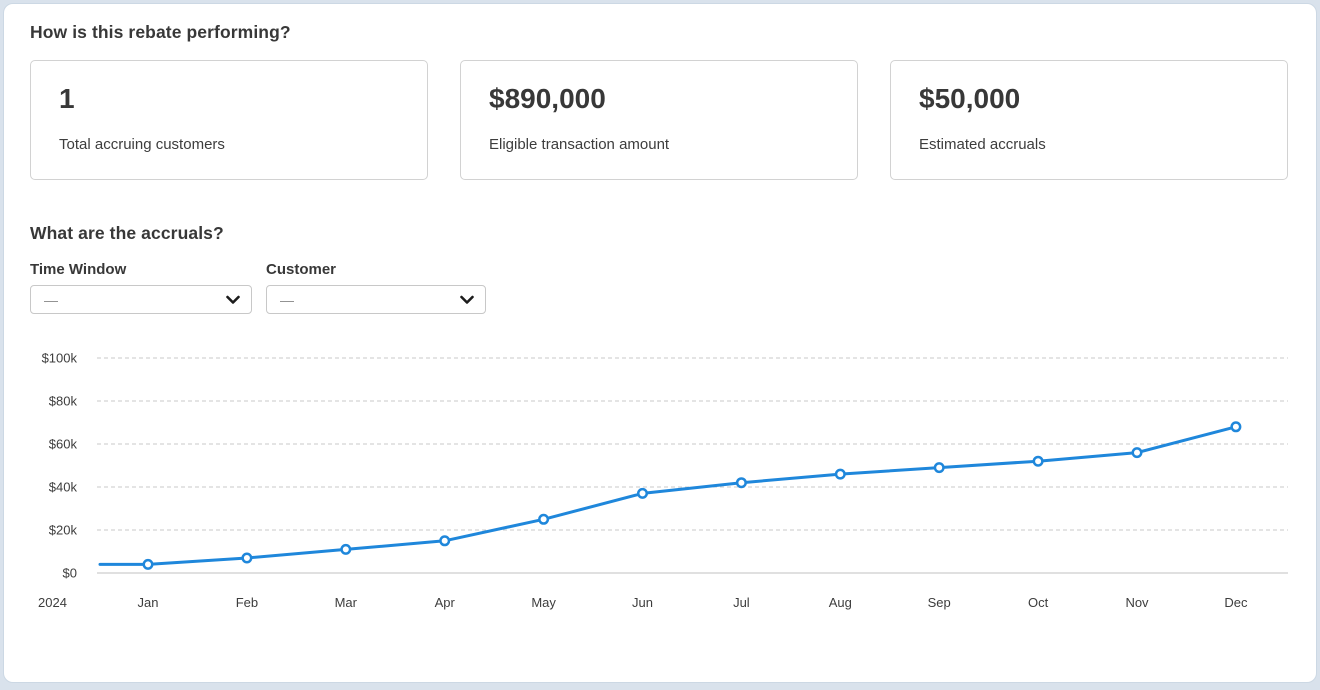 The width and height of the screenshot is (1320, 690). What do you see at coordinates (840, 602) in the screenshot?
I see `x-axis-month-label: Aug` at bounding box center [840, 602].